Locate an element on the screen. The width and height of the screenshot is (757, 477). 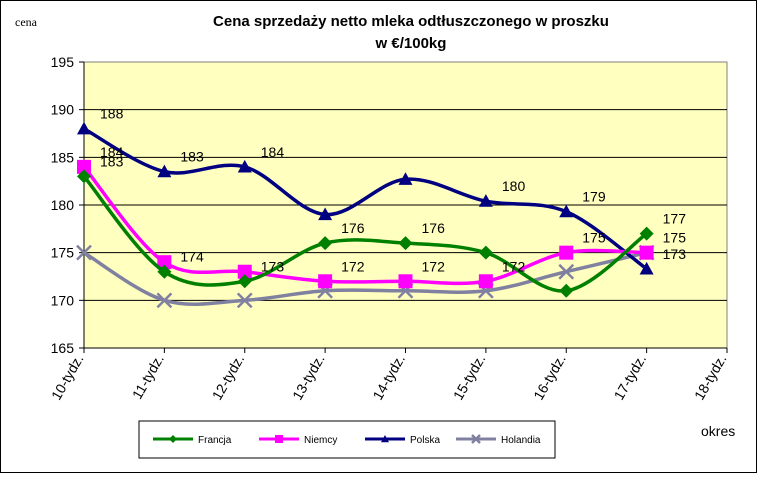
x-tick-label: 15-tydz. is located at coordinates (469, 377).